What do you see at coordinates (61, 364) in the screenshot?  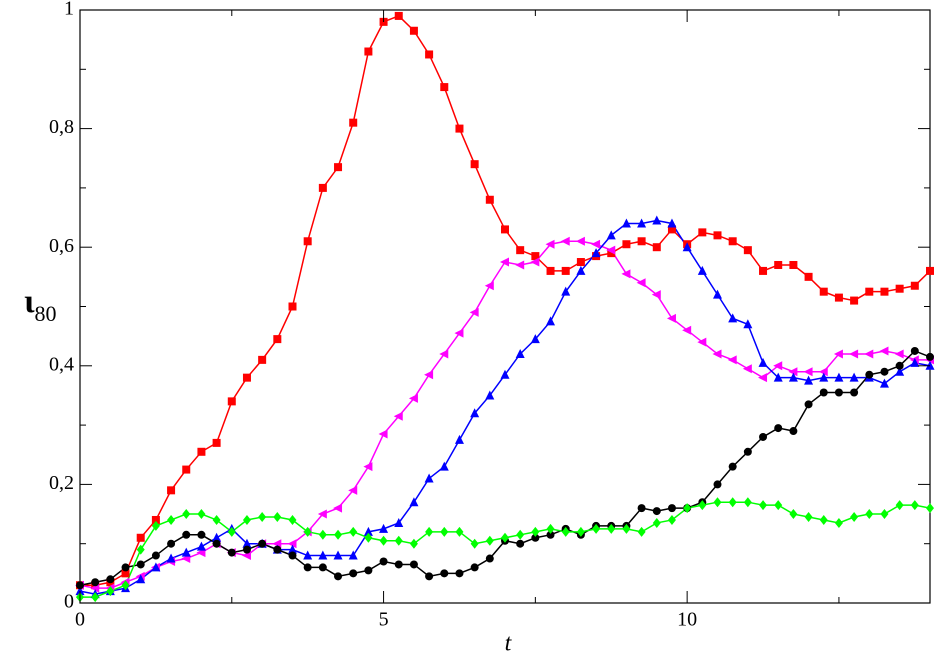 I see `y-tick-label: 0,4` at bounding box center [61, 364].